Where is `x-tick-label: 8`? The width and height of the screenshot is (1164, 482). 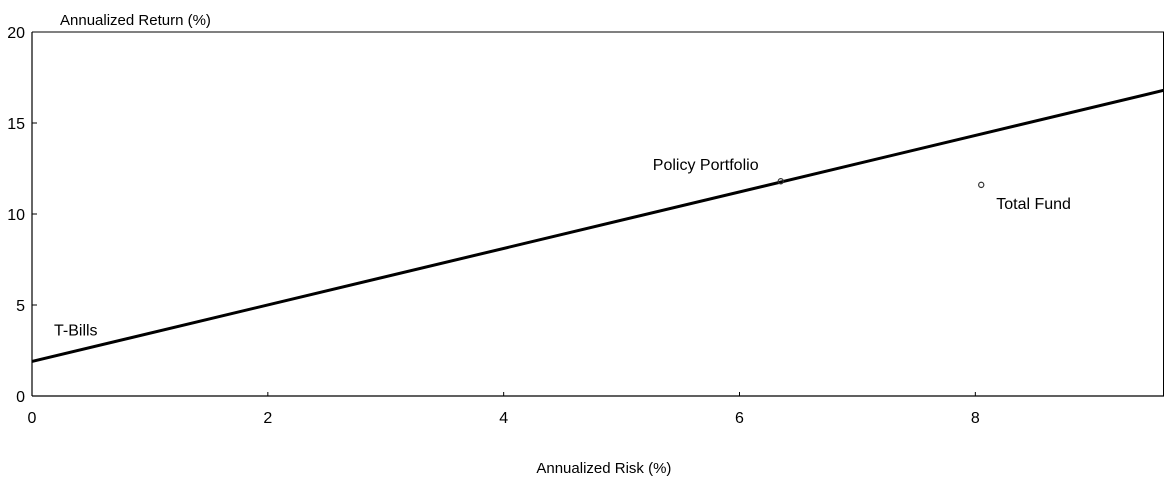
x-tick-label: 8 is located at coordinates (975, 418).